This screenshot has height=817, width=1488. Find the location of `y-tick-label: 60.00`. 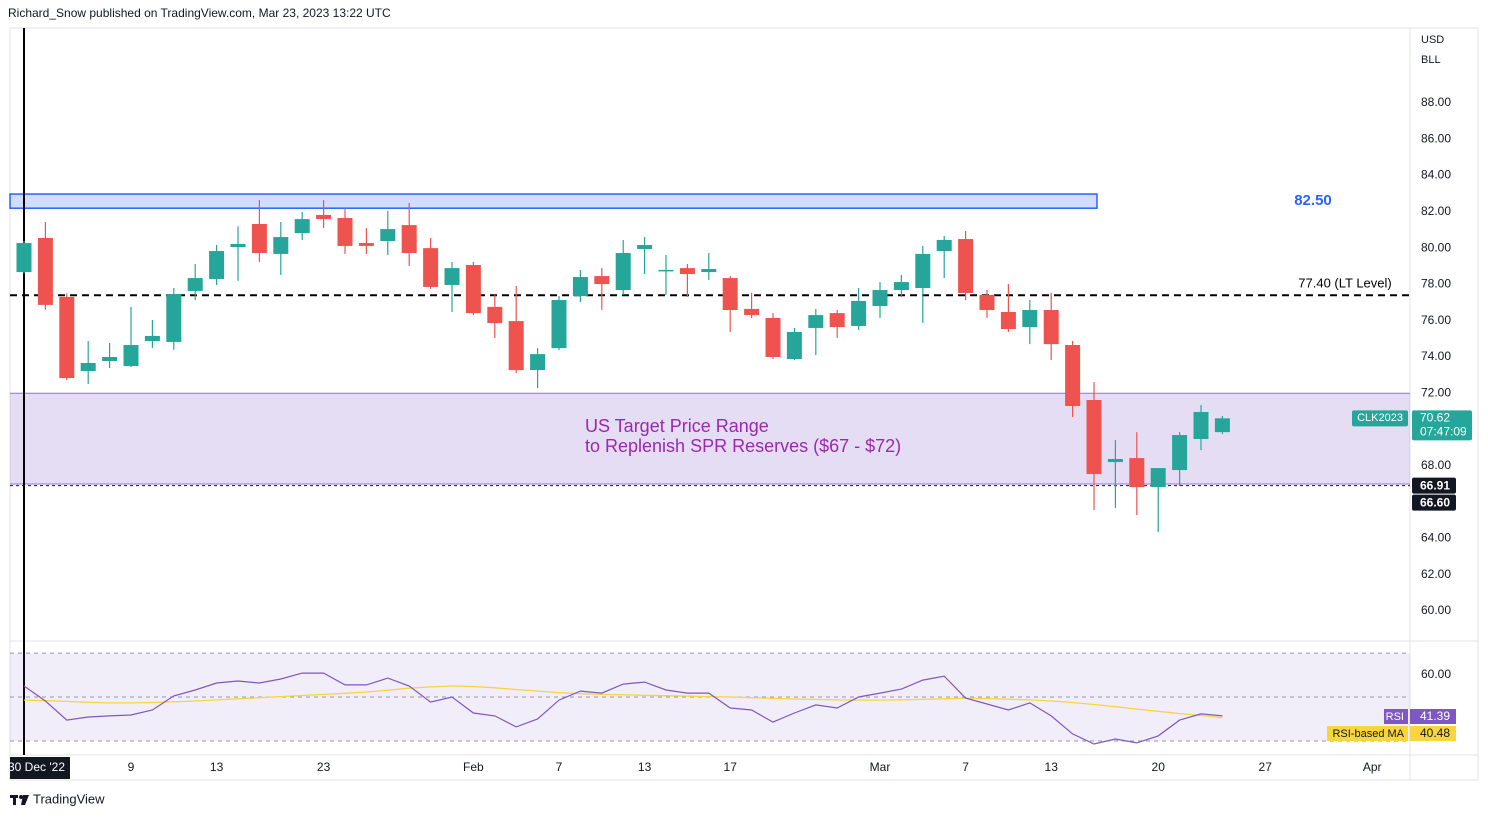

y-tick-label: 60.00 is located at coordinates (1436, 610).